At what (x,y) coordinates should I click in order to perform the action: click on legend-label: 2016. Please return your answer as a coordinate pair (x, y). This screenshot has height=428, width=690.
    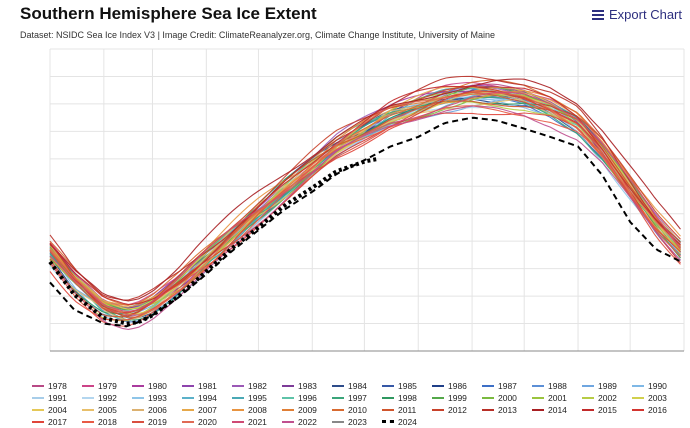
    Looking at the image, I should click on (657, 409).